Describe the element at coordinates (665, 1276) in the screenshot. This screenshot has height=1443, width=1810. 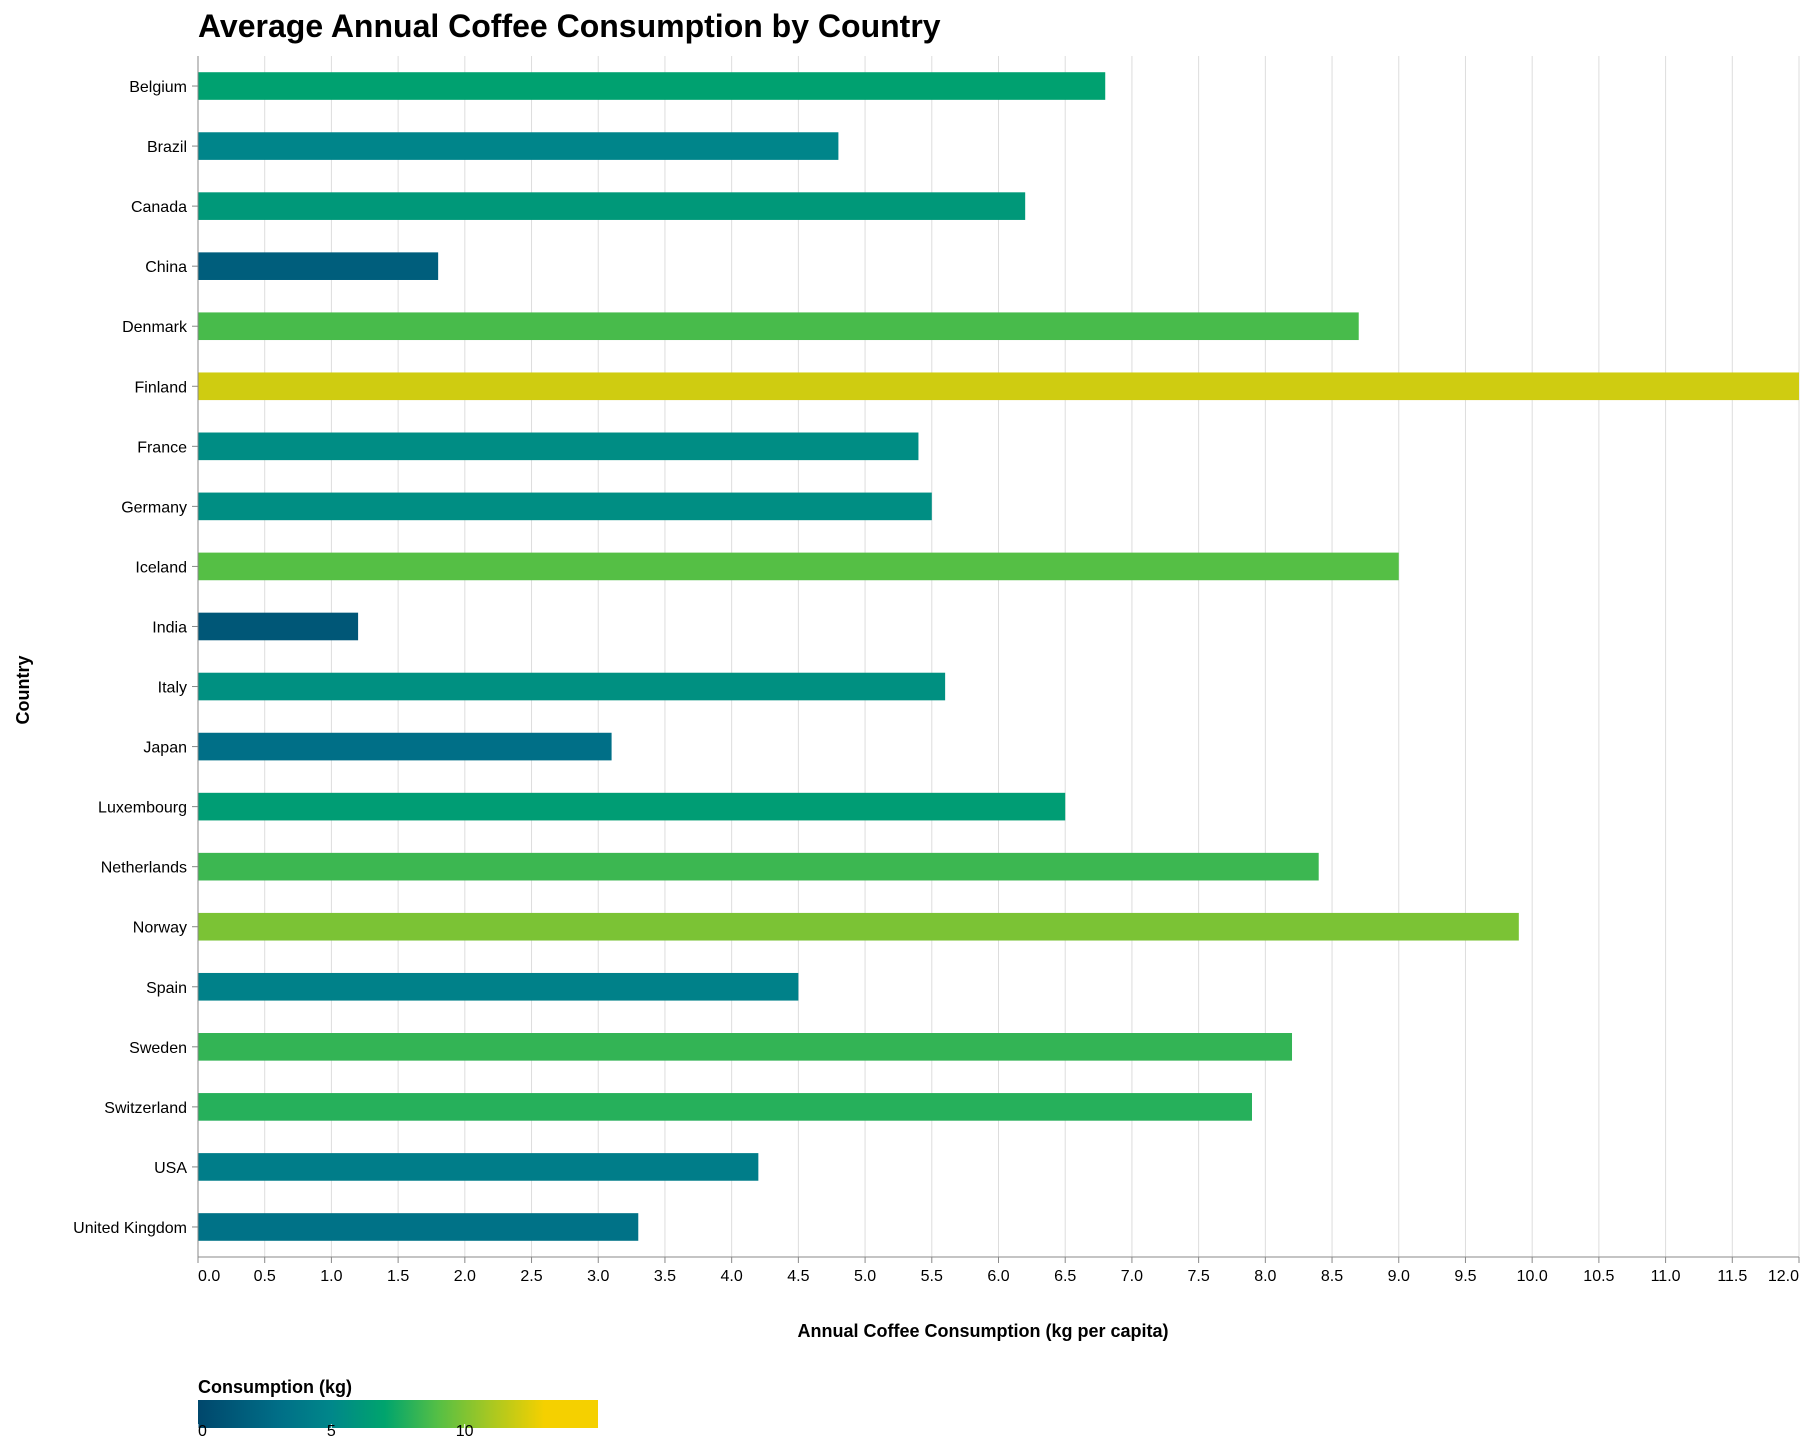
I see `x-tick-label: 3.5` at that location.